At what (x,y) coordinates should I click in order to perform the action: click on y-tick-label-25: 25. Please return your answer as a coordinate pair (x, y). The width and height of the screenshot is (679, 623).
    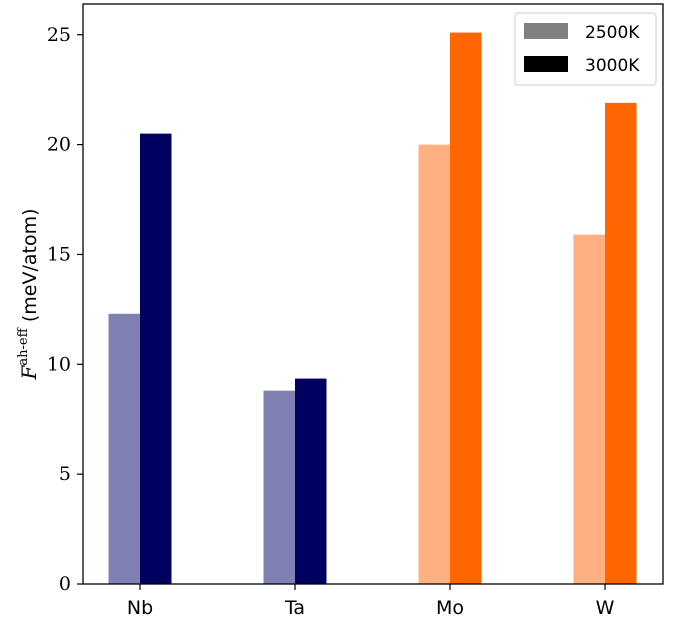
    Looking at the image, I should click on (59, 35).